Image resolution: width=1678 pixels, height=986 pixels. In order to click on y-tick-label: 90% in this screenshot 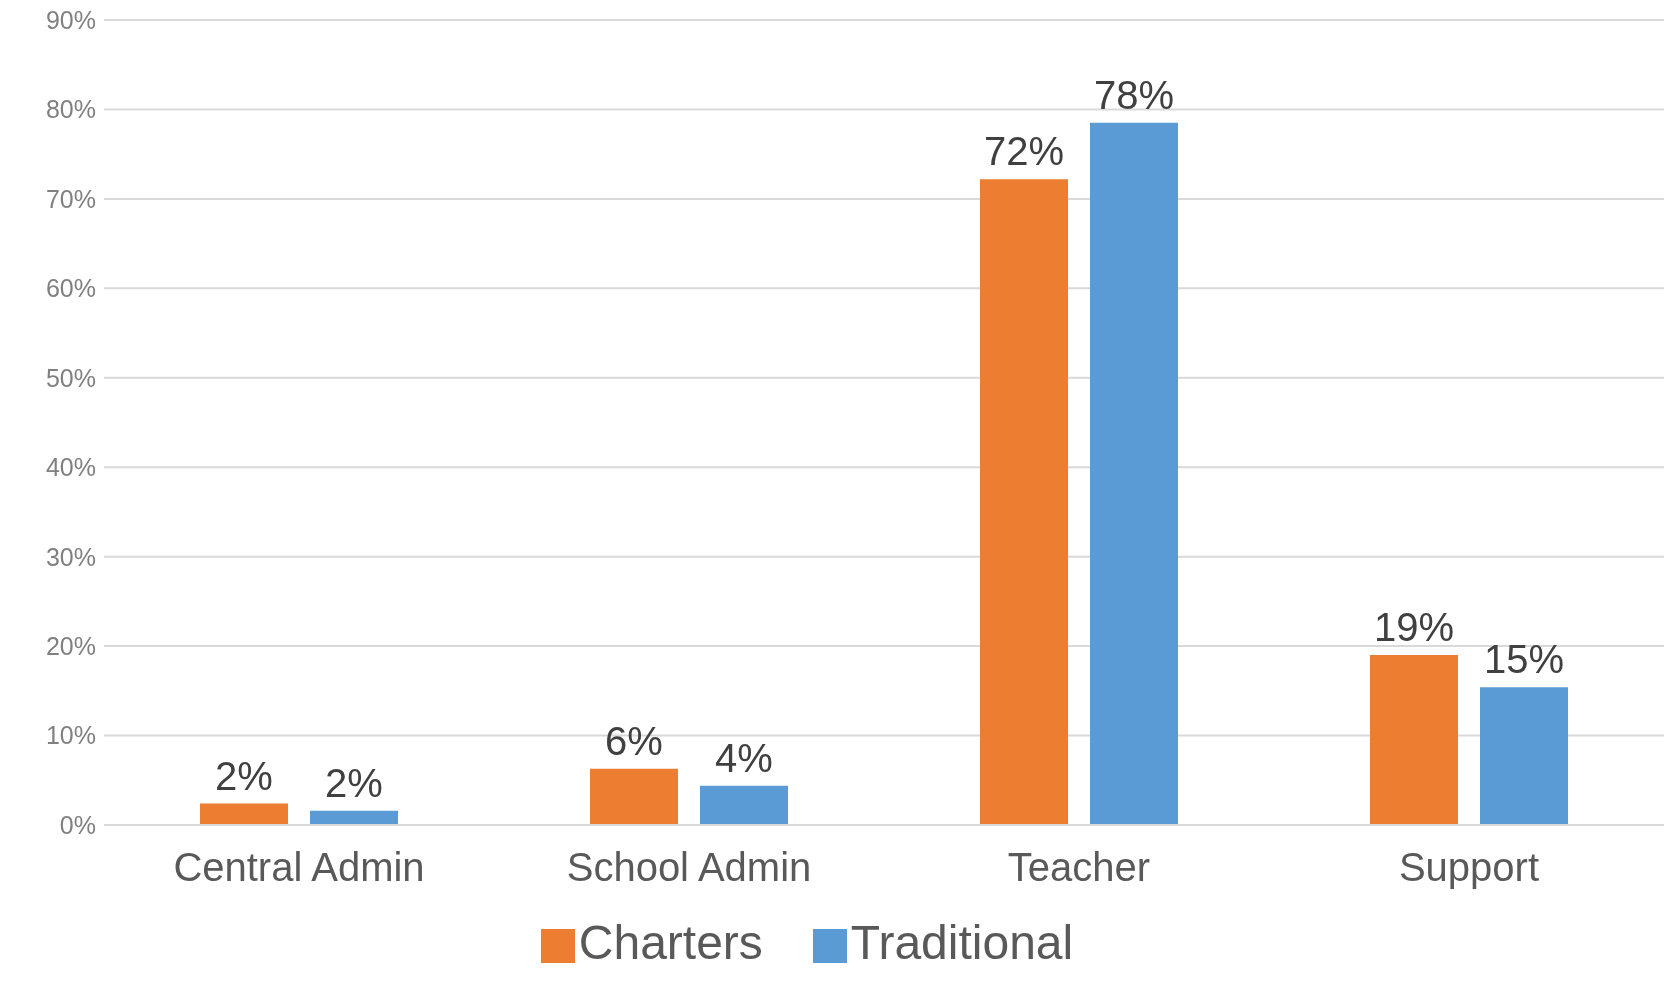, I will do `click(70, 19)`.